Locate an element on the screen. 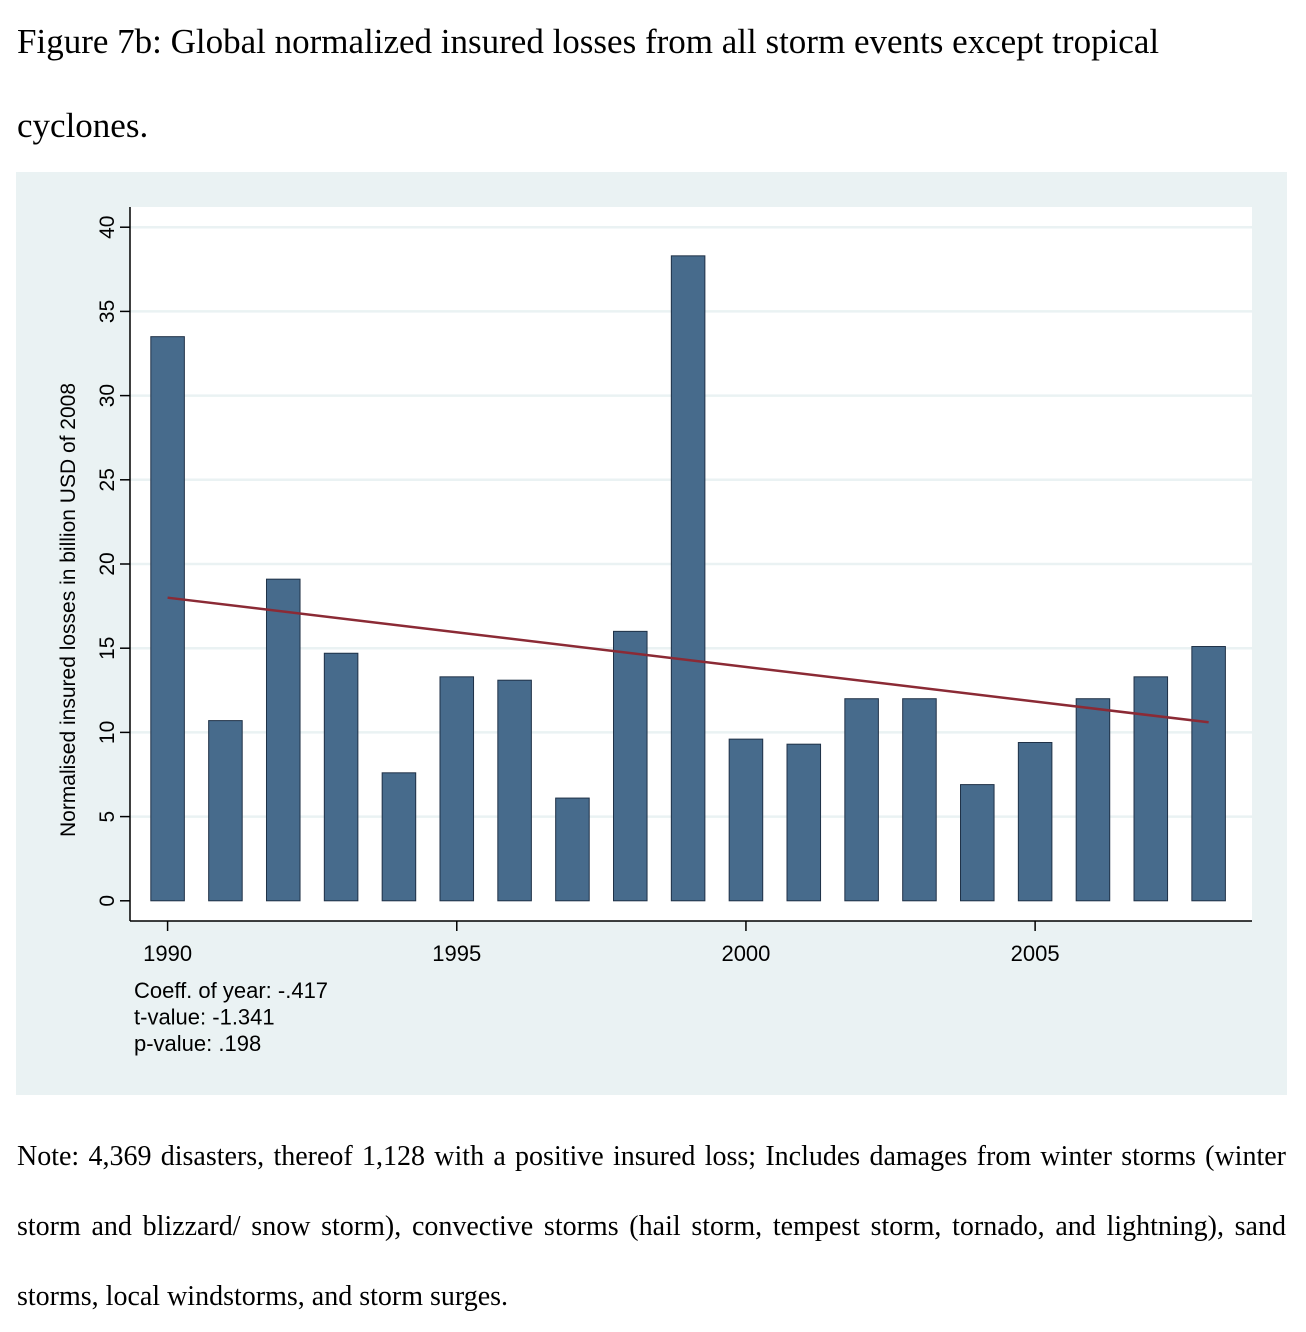 The height and width of the screenshot is (1332, 1306). bar-1994 is located at coordinates (399, 837).